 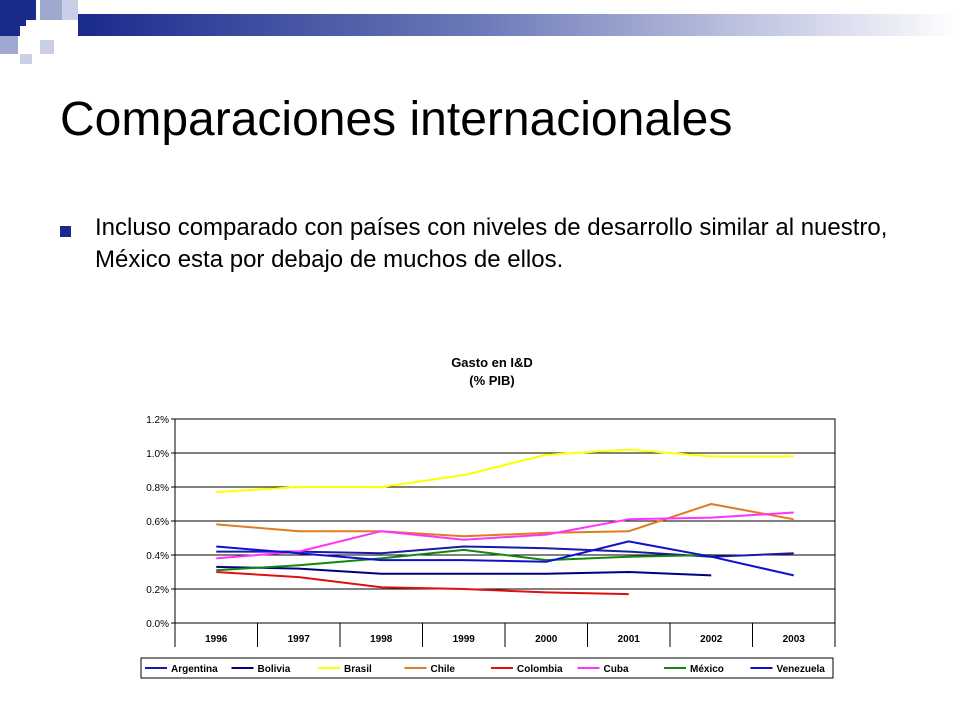 I want to click on decor-square-light, so click(x=51, y=10).